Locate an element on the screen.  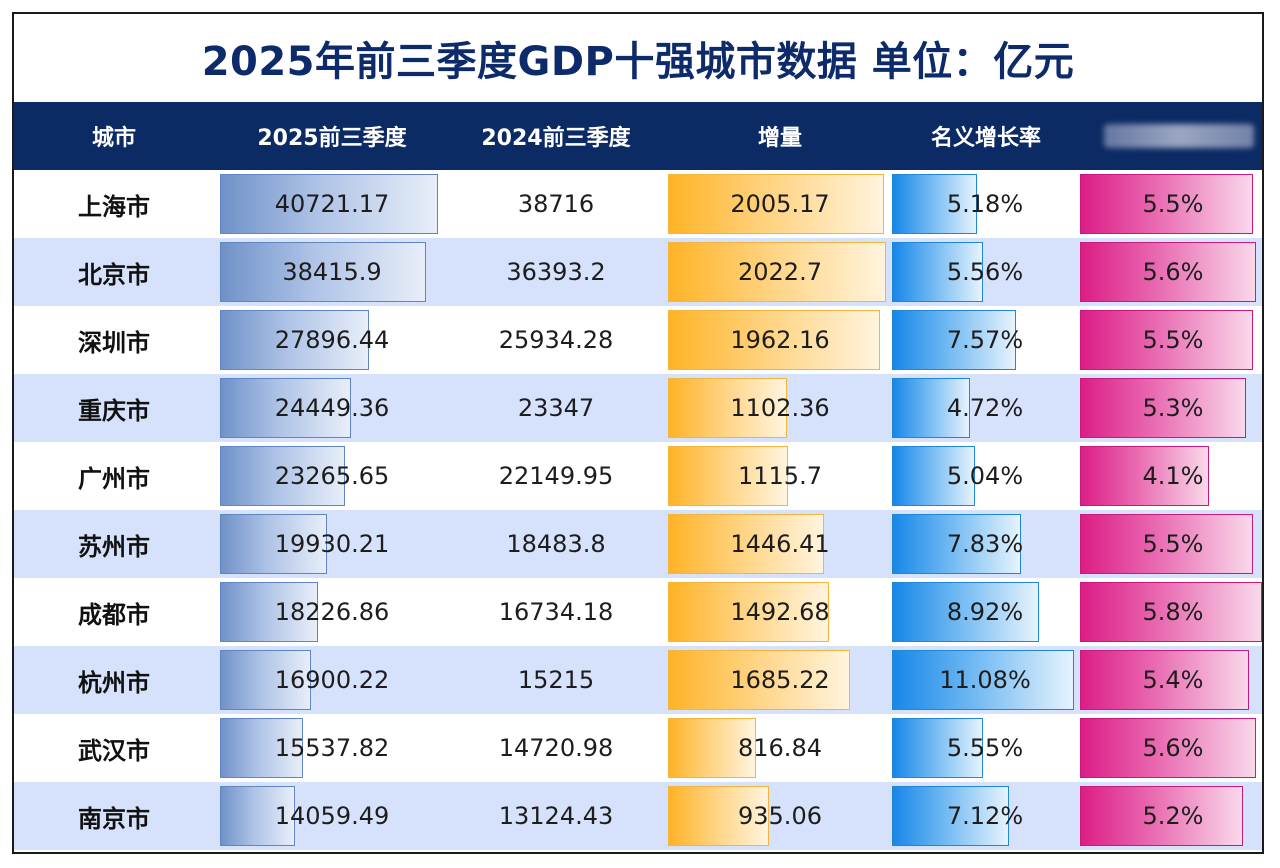
last-column-value: 5.2% is located at coordinates (1173, 816).